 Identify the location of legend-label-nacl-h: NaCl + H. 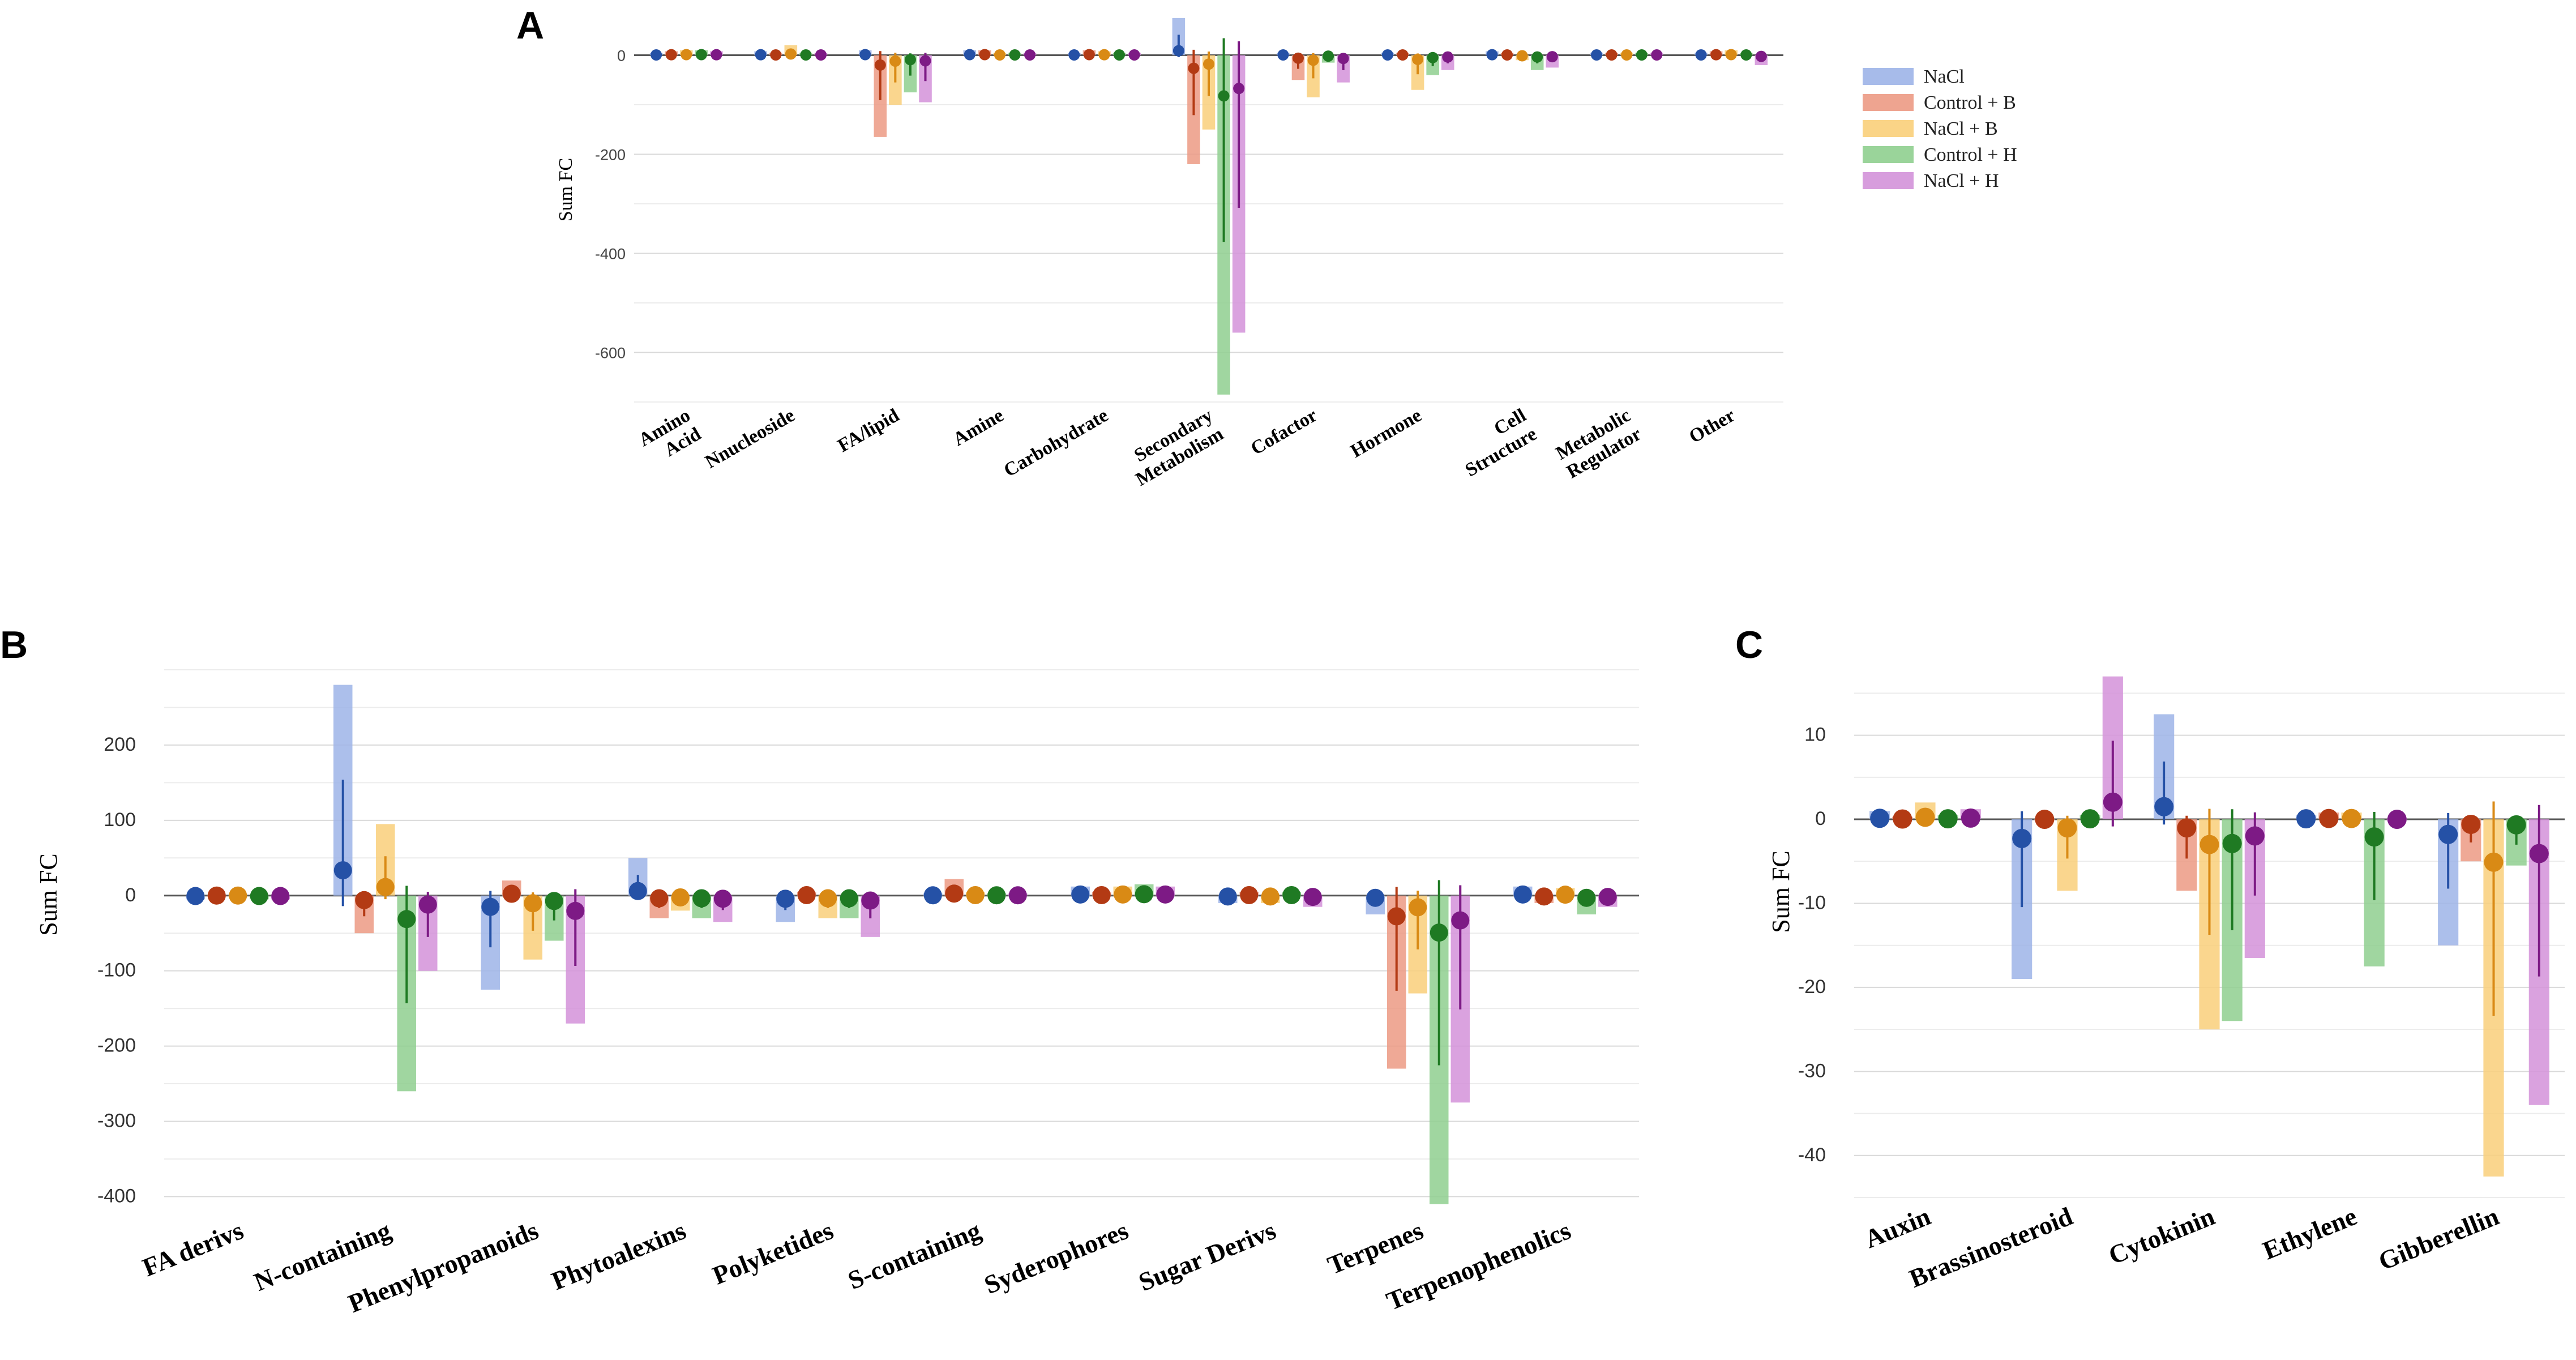
(1961, 180).